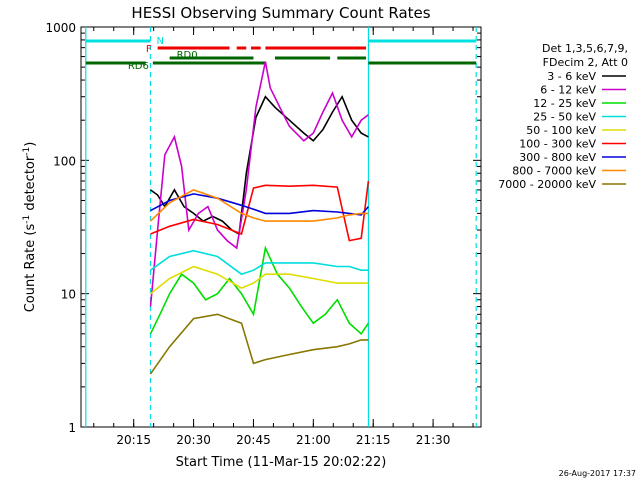 The height and width of the screenshot is (480, 640). I want to click on x-tick-label: 20:15, so click(133, 440).